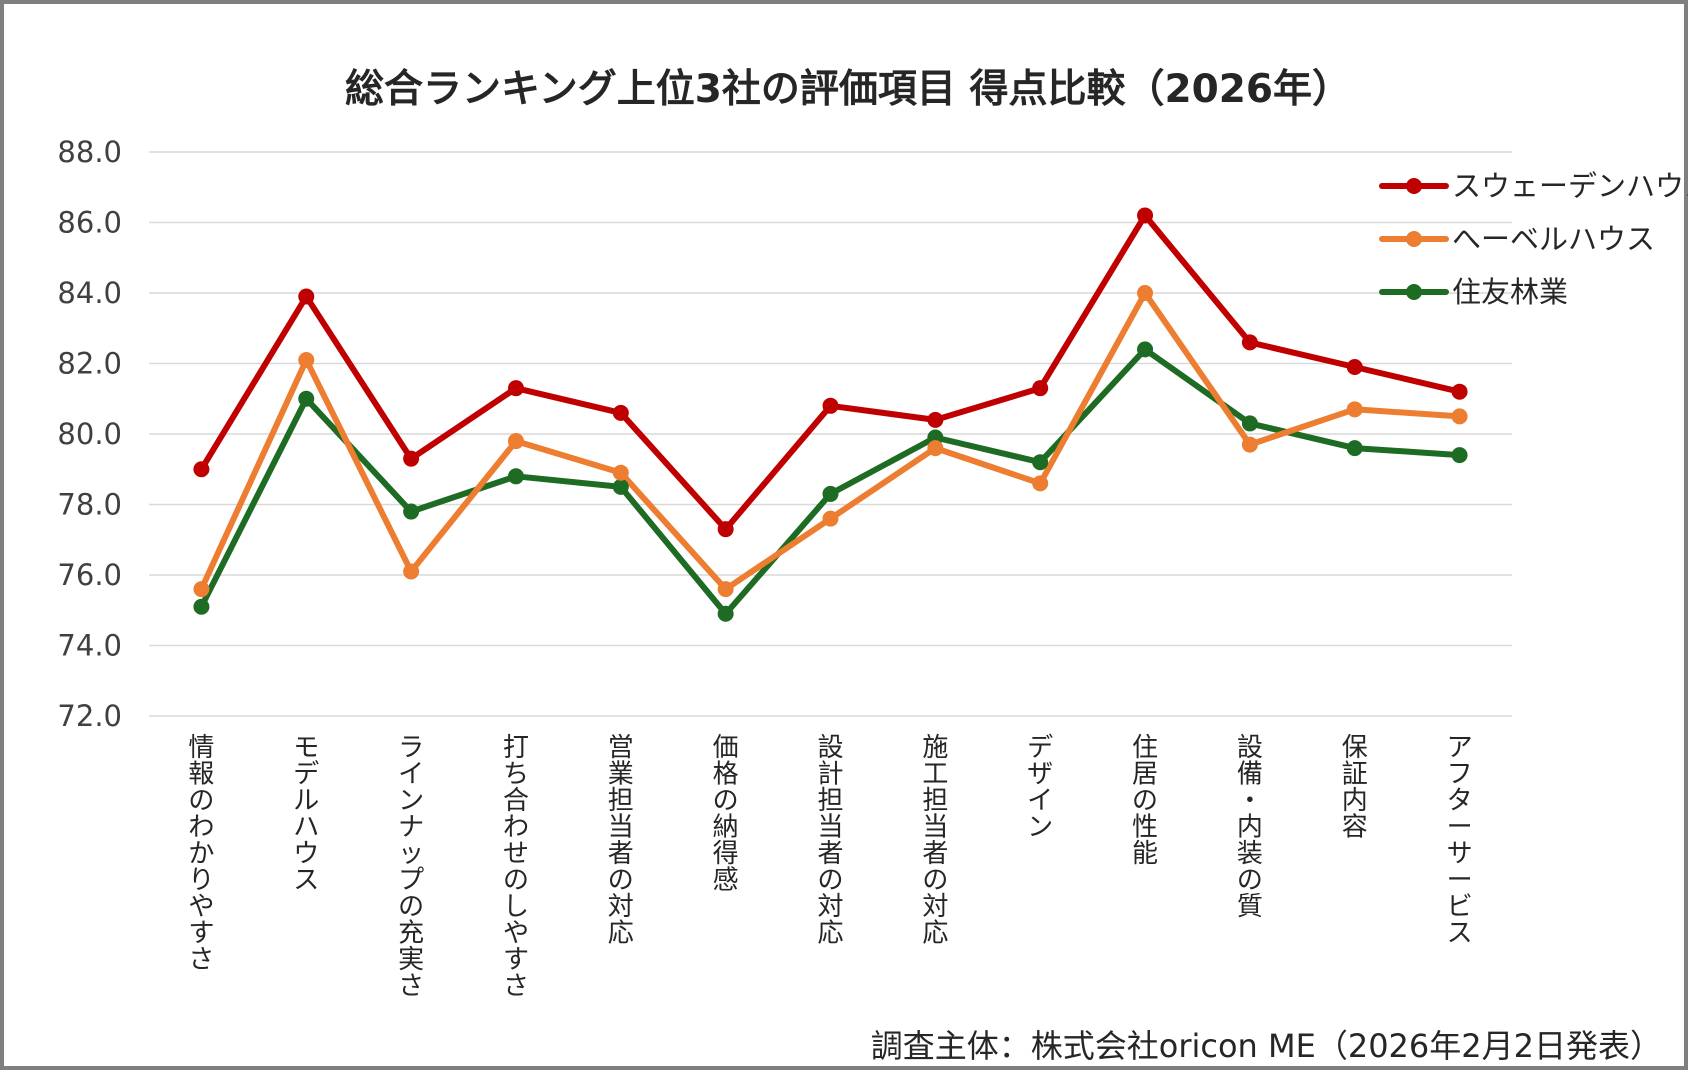 The height and width of the screenshot is (1074, 1688). I want to click on x-tick-label: モデルハウス, so click(306, 814).